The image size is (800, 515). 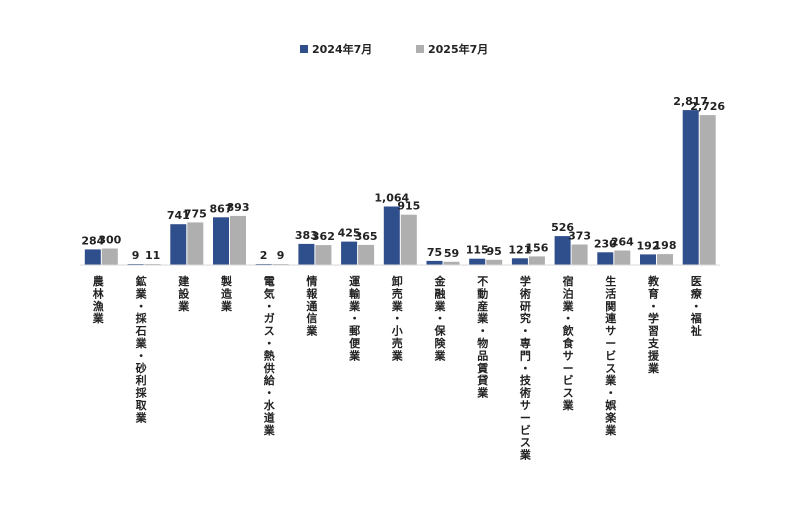 What do you see at coordinates (696, 306) in the screenshot?
I see `category-label: 医療・福祉` at bounding box center [696, 306].